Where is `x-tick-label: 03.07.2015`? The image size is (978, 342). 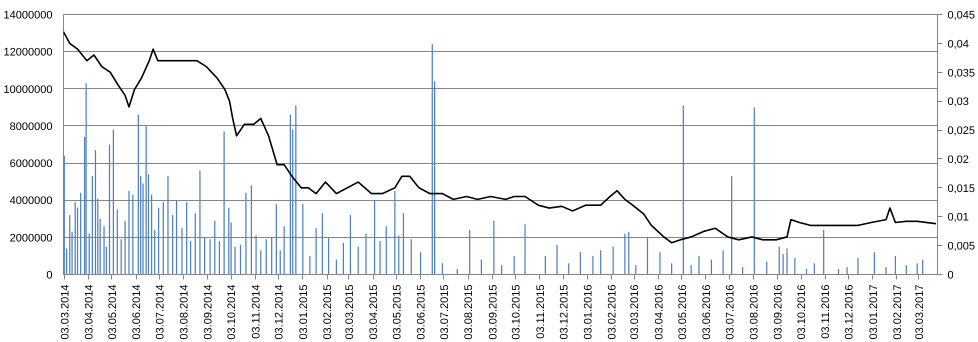 x-tick-label: 03.07.2015 is located at coordinates (444, 312).